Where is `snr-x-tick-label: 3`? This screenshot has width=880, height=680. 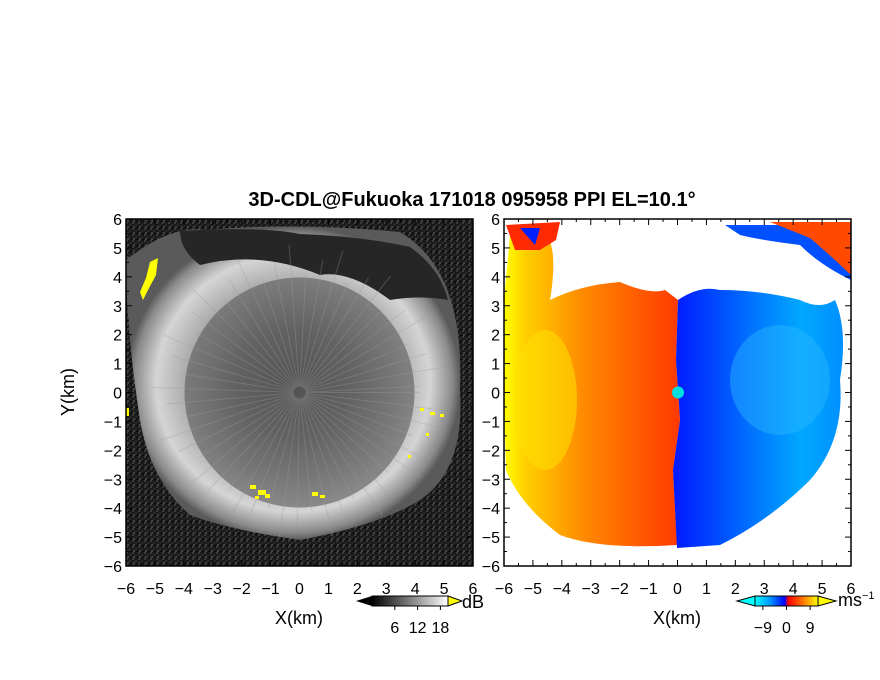 snr-x-tick-label: 3 is located at coordinates (386, 589).